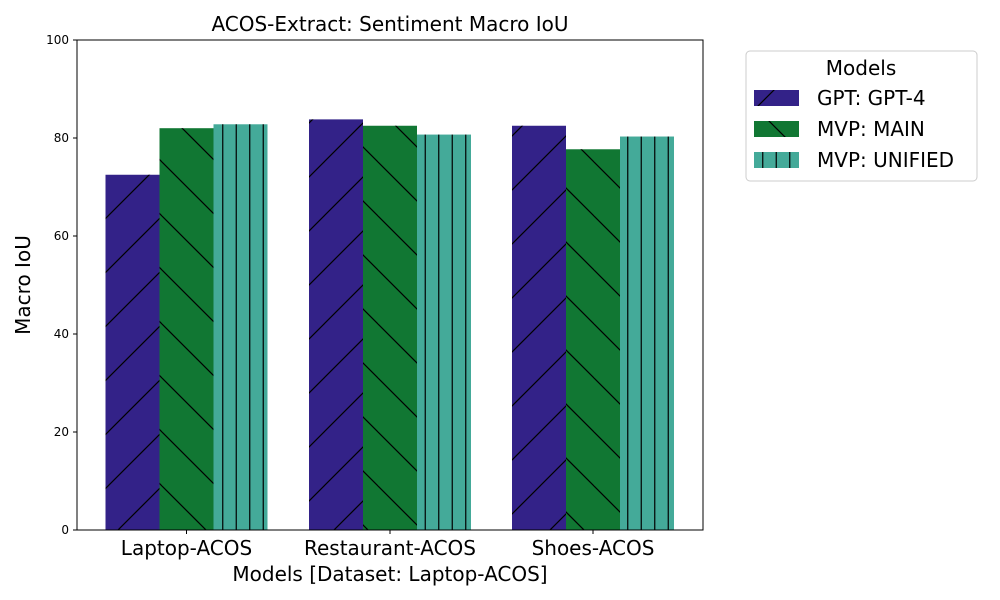  Describe the element at coordinates (389, 24) in the screenshot. I see `chart-title: ACOS-Extract: Sentiment Macro IoU` at that location.